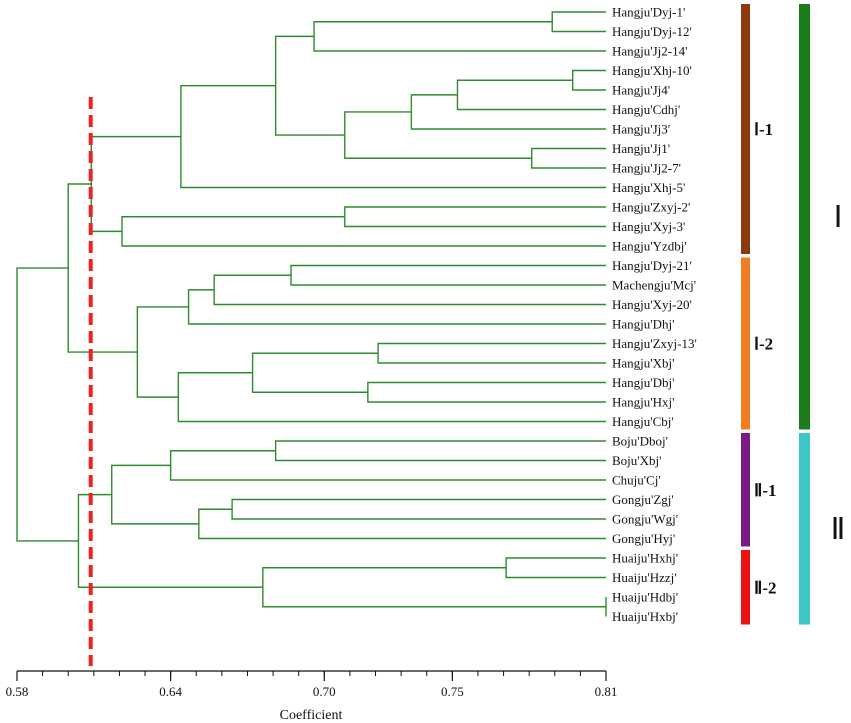  What do you see at coordinates (643, 382) in the screenshot?
I see `leaf-label: Hangju'Dbj'` at bounding box center [643, 382].